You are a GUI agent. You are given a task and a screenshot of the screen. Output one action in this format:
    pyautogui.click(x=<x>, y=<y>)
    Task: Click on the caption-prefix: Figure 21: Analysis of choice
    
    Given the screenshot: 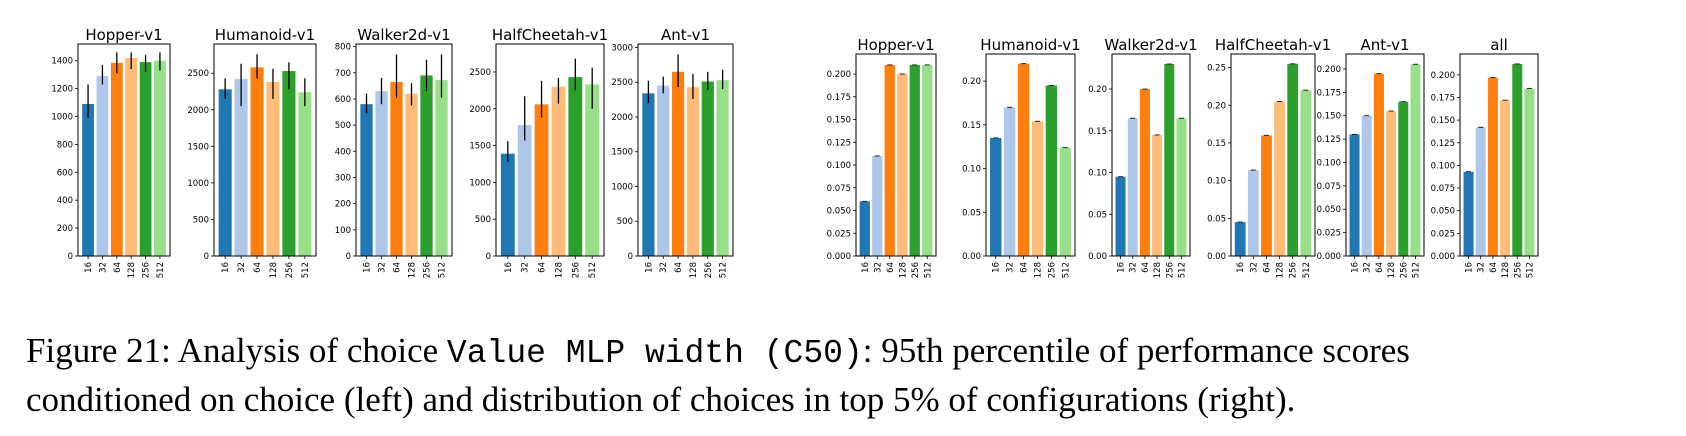 What is the action you would take?
    pyautogui.click(x=236, y=350)
    